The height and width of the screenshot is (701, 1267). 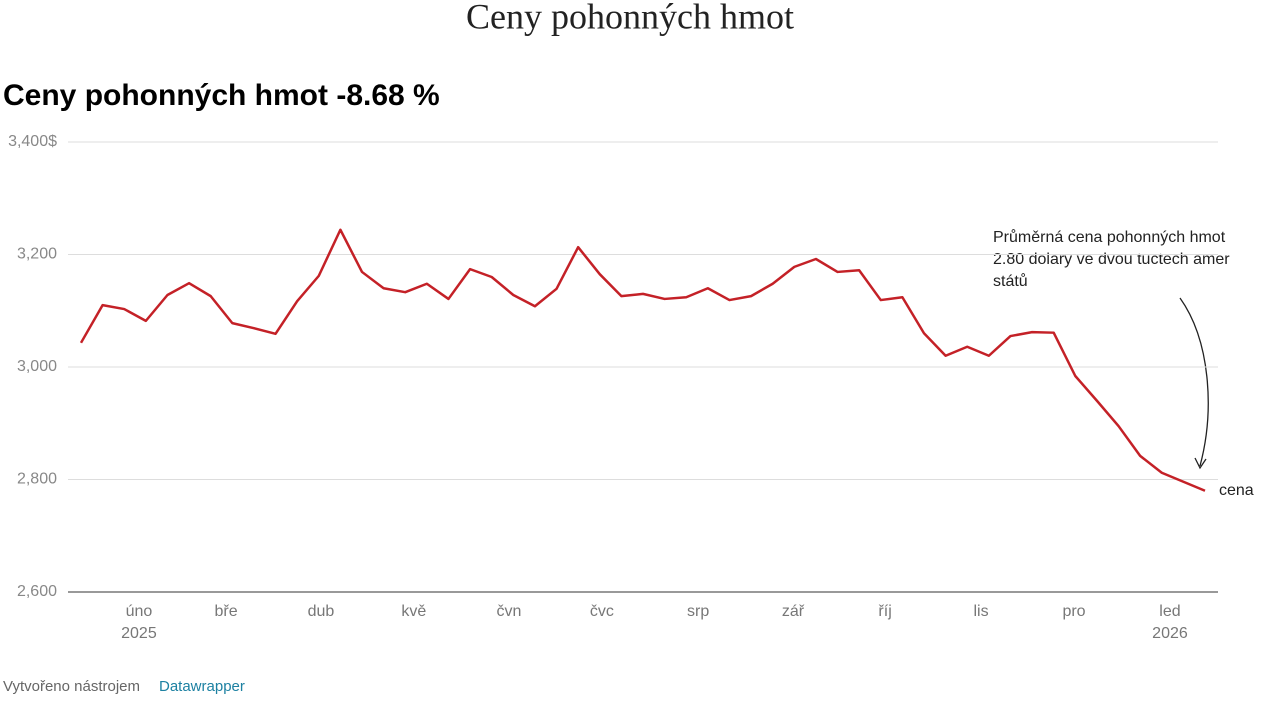 I want to click on x-tick-label: srp, so click(x=698, y=611).